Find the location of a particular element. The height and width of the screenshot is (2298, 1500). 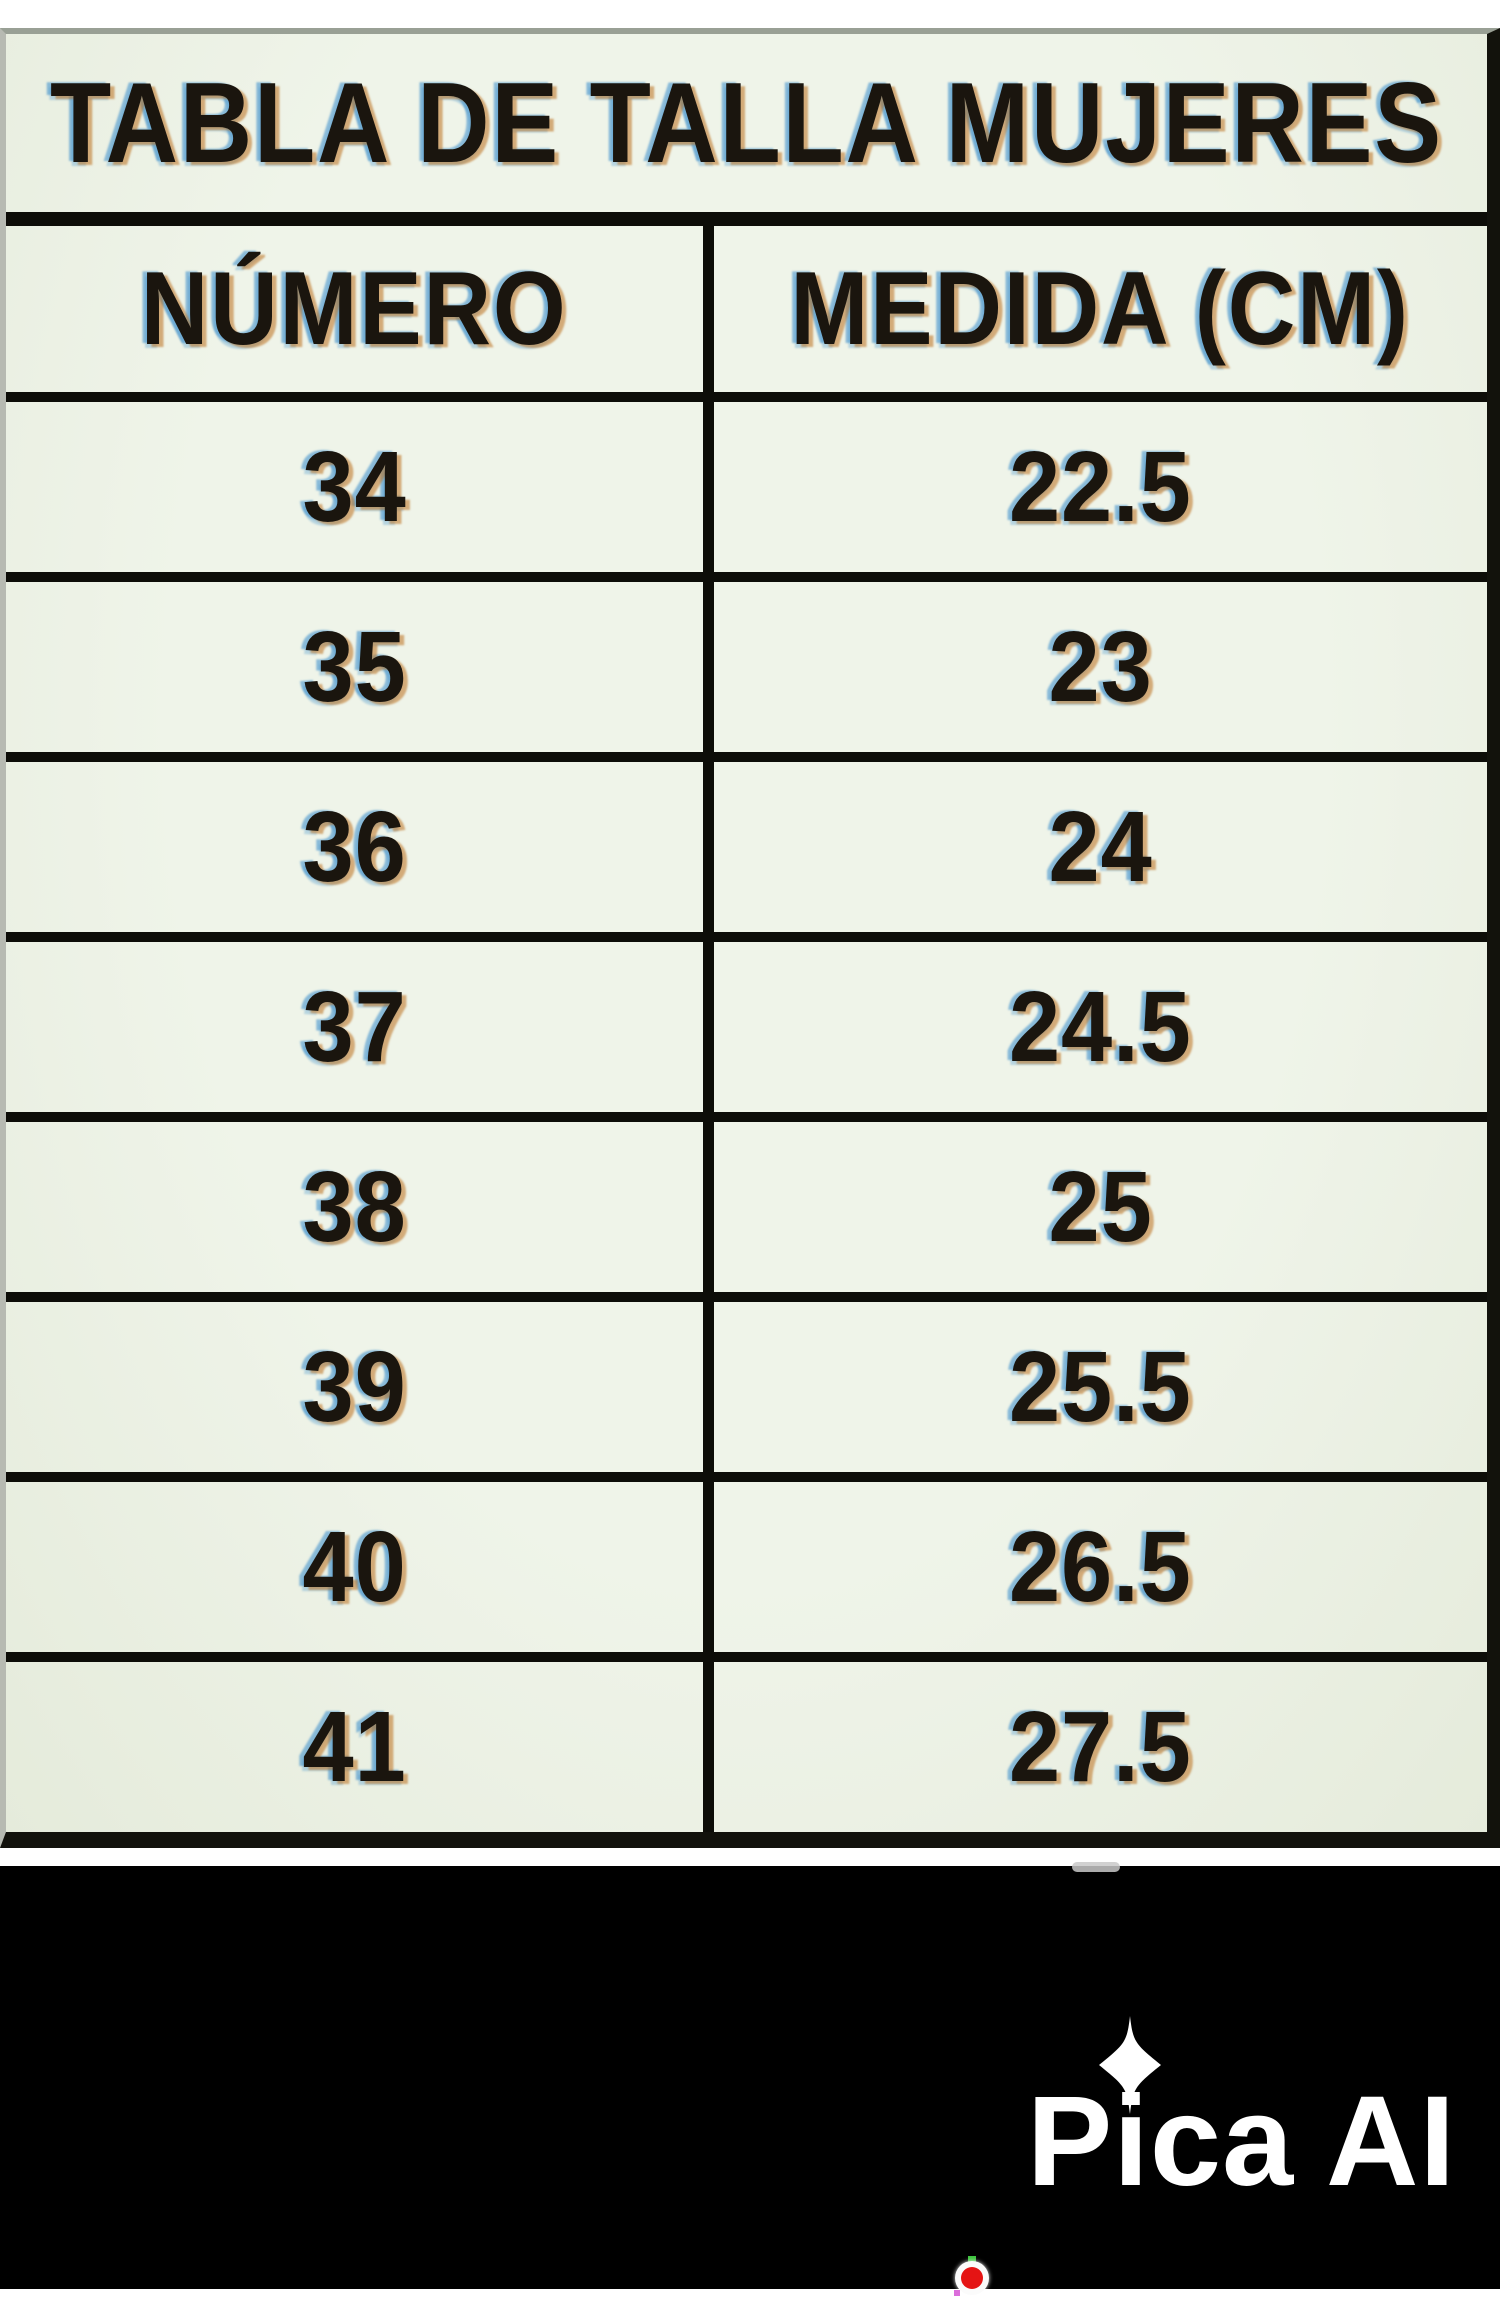

cell-medida: 23 is located at coordinates (1100, 667).